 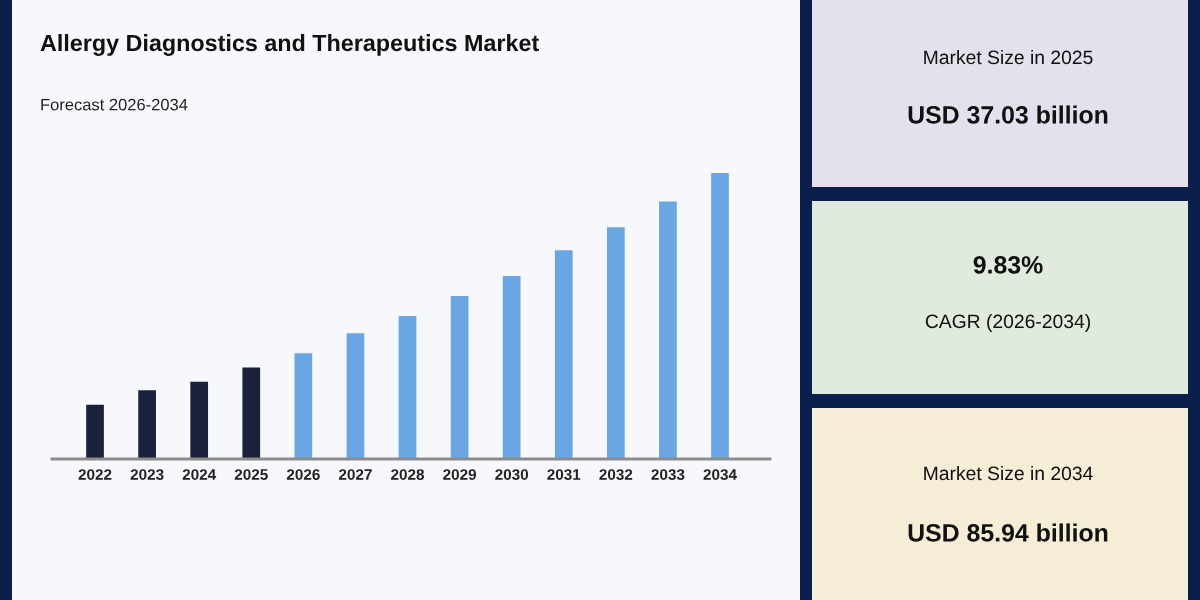 What do you see at coordinates (1008, 532) in the screenshot?
I see `text: USD 85.94 billion` at bounding box center [1008, 532].